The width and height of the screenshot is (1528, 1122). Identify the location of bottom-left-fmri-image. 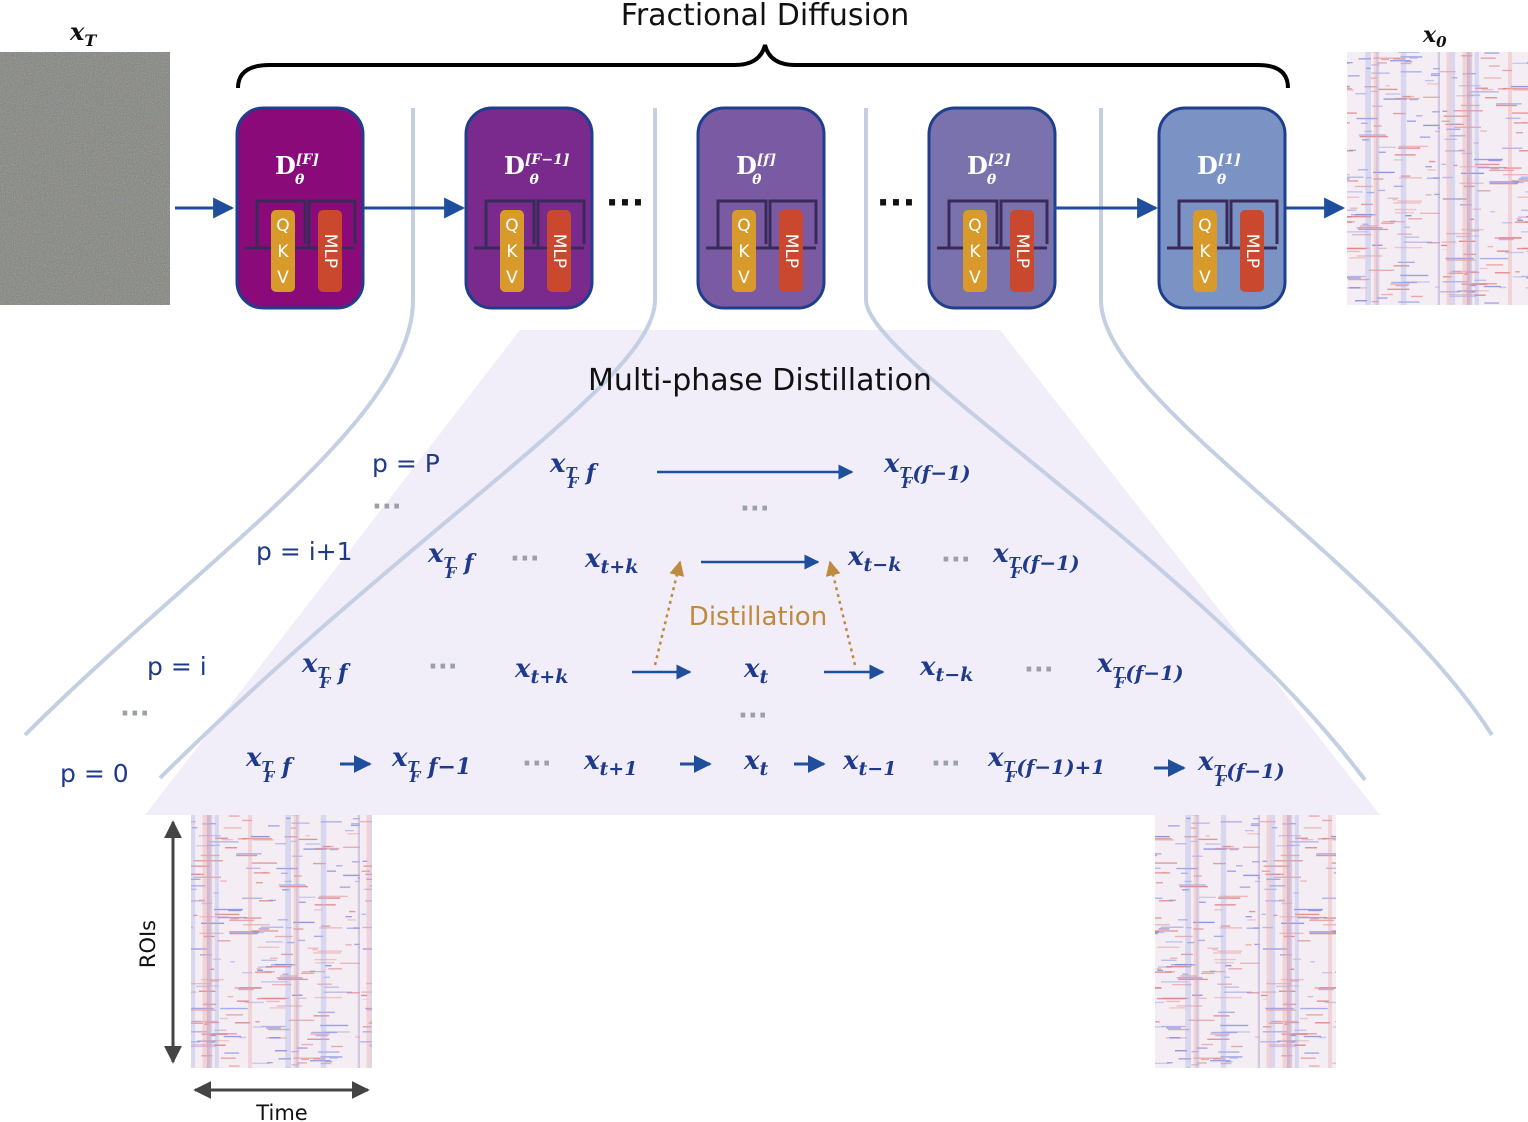
(281, 941).